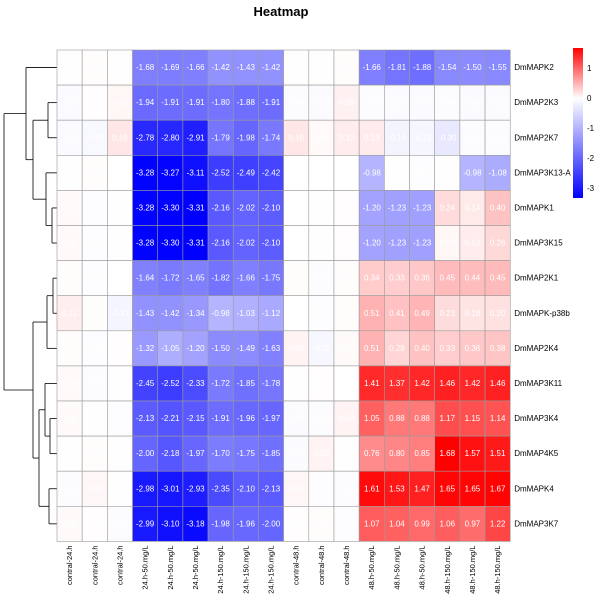 This screenshot has height=603, width=599. I want to click on row-label: DmMAP3K7, so click(536, 523).